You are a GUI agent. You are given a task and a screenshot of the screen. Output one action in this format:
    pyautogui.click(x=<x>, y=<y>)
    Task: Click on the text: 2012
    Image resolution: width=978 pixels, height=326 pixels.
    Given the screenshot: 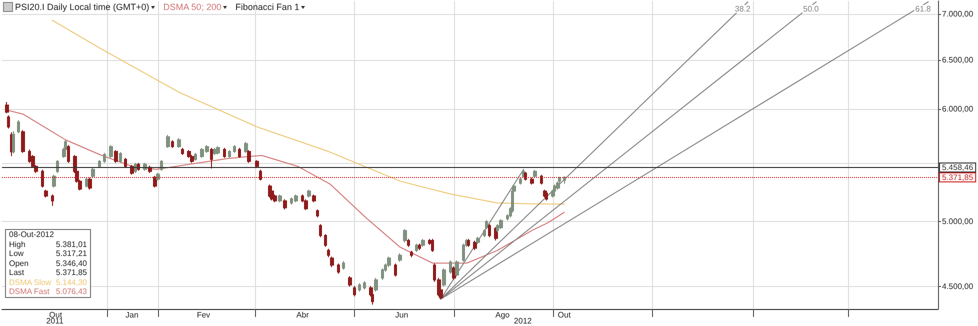 What is the action you would take?
    pyautogui.click(x=523, y=321)
    